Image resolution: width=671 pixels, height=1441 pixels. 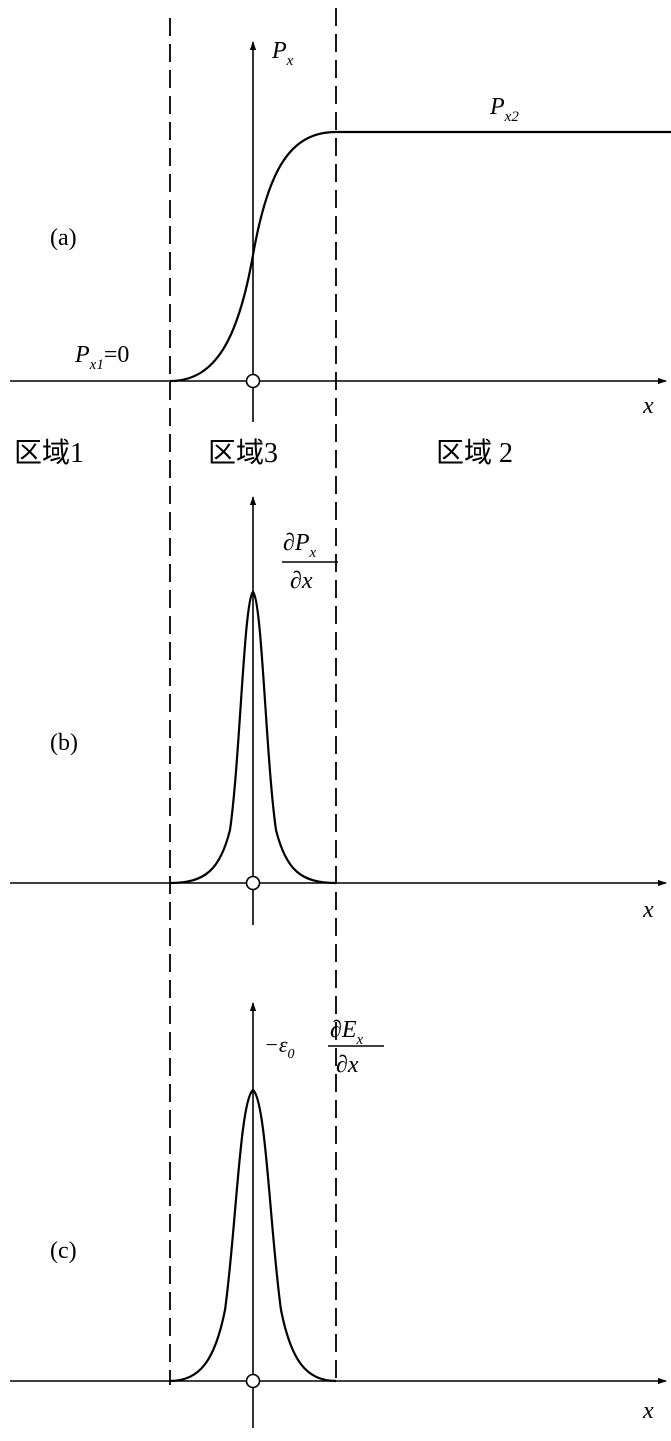 What do you see at coordinates (648, 406) in the screenshot?
I see `panel-a-x-axis-label: x` at bounding box center [648, 406].